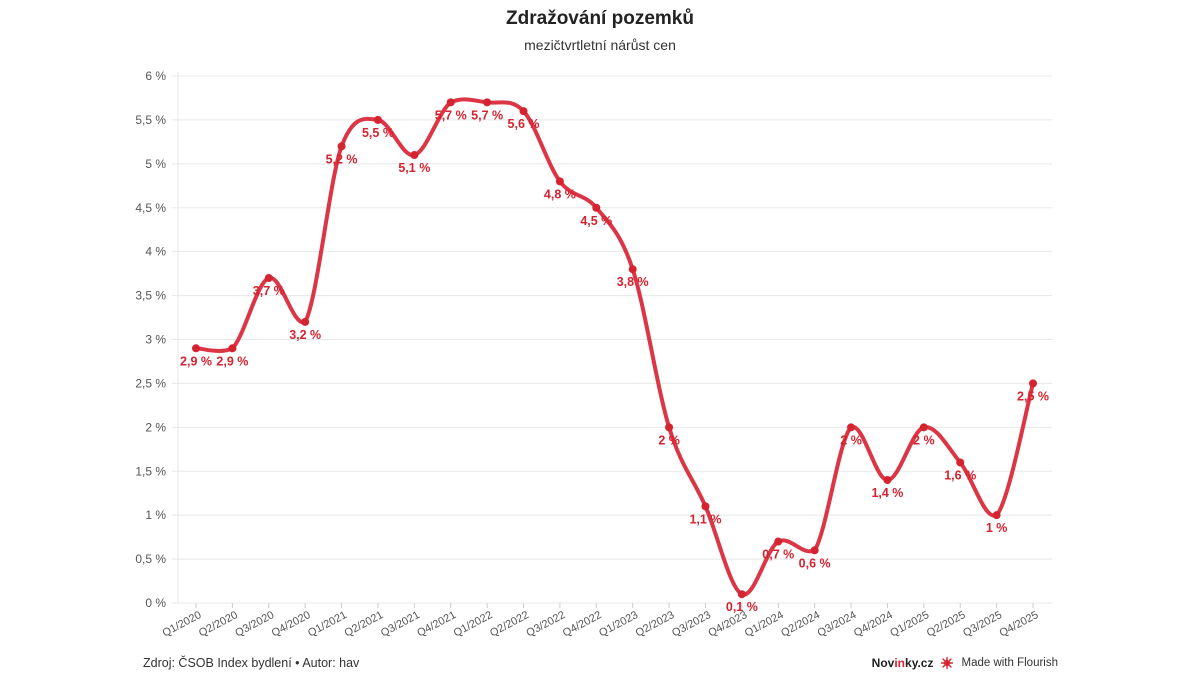 The image size is (1200, 675). What do you see at coordinates (778, 555) in the screenshot?
I see `data-label: 0,7 %` at bounding box center [778, 555].